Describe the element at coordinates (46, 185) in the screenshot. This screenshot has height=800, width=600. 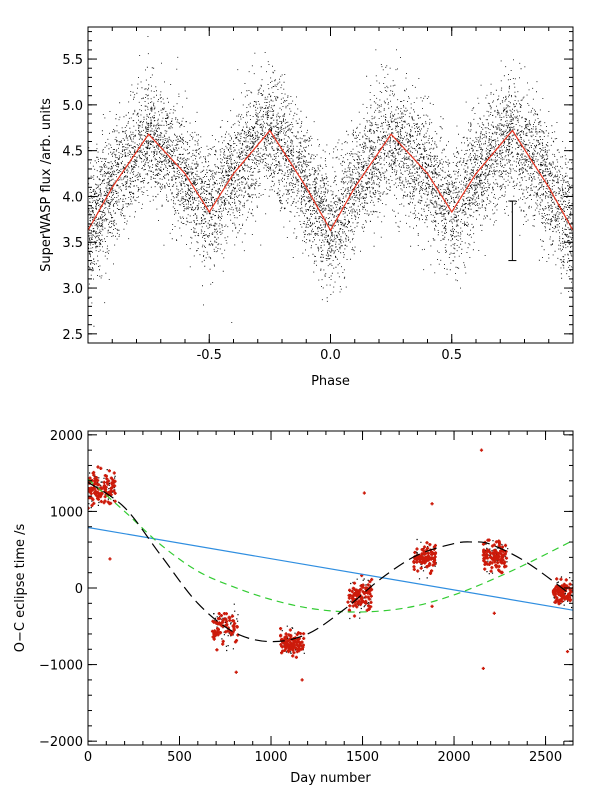
I see `light-curve-y-axis-label: SuperWASP flux /arb. units` at that location.